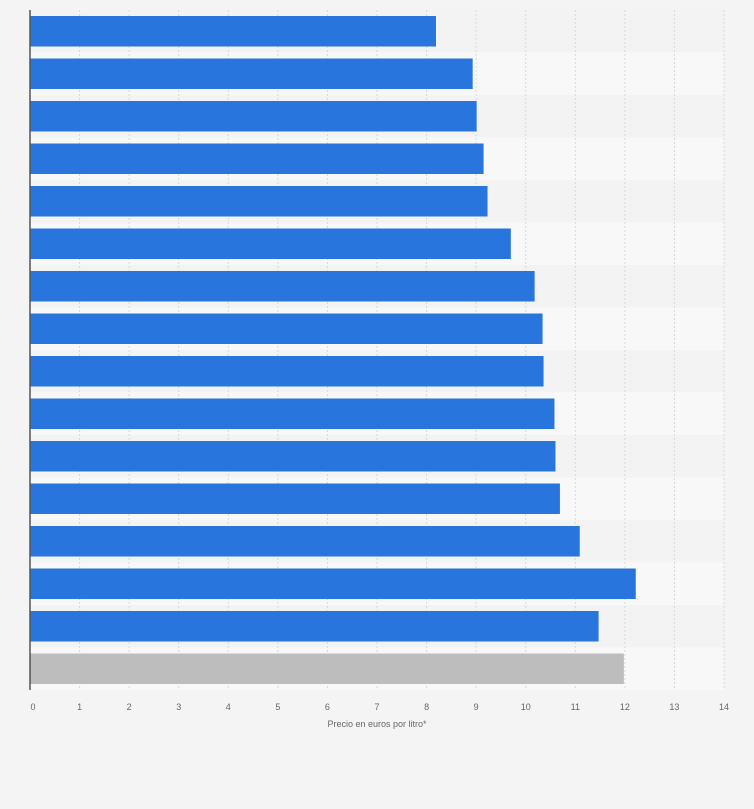  I want to click on x-tick-label: 3, so click(178, 707).